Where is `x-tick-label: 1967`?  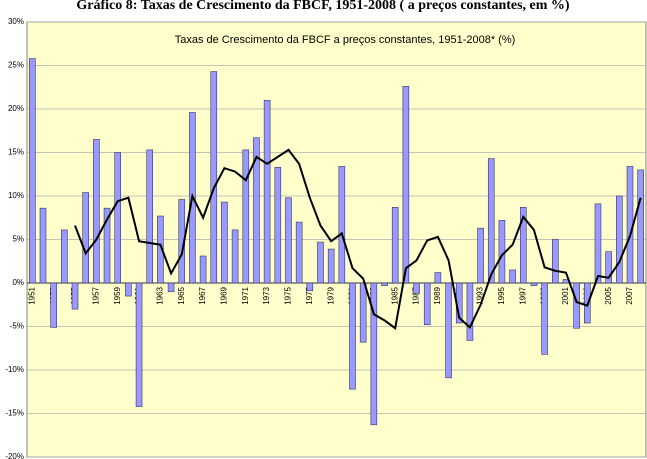
x-tick-label: 1967 is located at coordinates (202, 295).